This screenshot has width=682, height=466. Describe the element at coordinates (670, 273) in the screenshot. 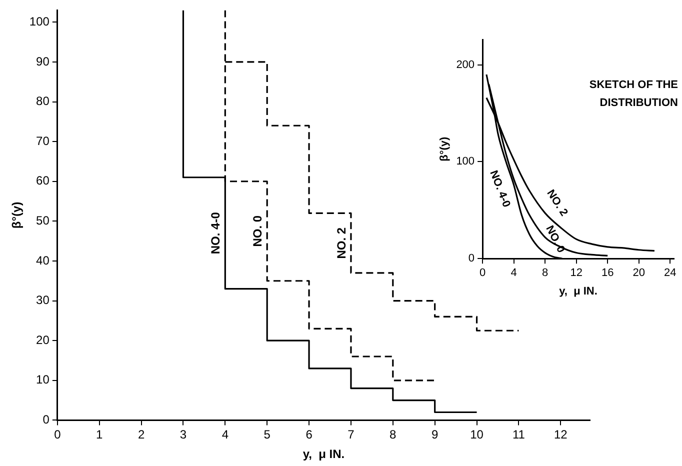

I see `x-tick-label: 24` at that location.